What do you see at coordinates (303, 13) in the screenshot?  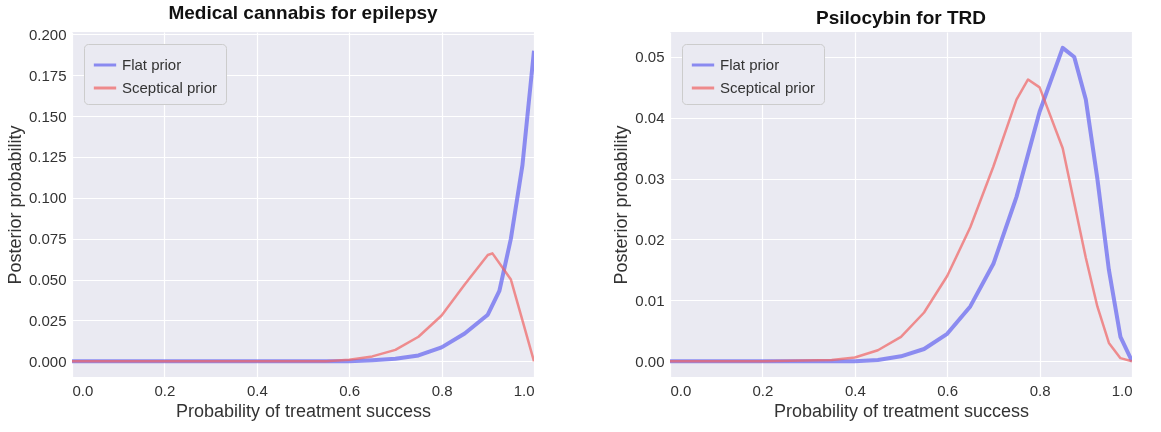 I see `chart-title: Medical cannabis for epilepsy` at bounding box center [303, 13].